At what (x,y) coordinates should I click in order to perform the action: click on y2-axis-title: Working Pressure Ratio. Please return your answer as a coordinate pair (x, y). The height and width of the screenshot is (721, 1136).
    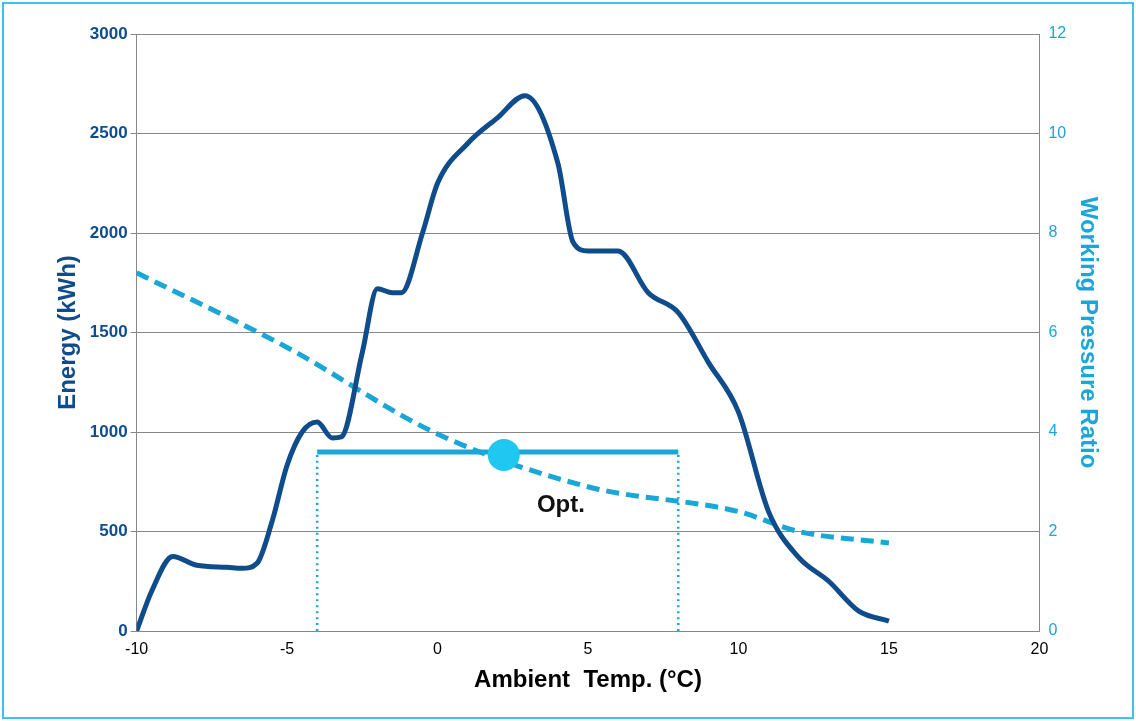
    Looking at the image, I should click on (1089, 332).